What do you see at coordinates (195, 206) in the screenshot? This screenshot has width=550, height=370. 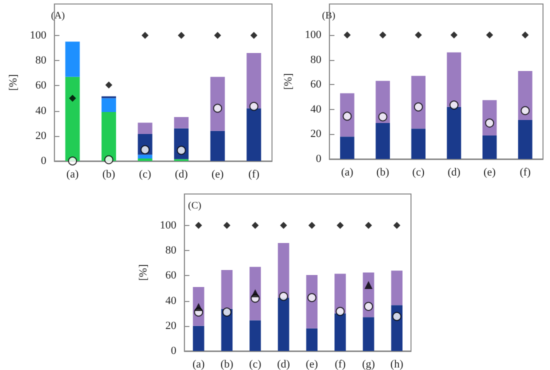 I see `annotation: (C)` at bounding box center [195, 206].